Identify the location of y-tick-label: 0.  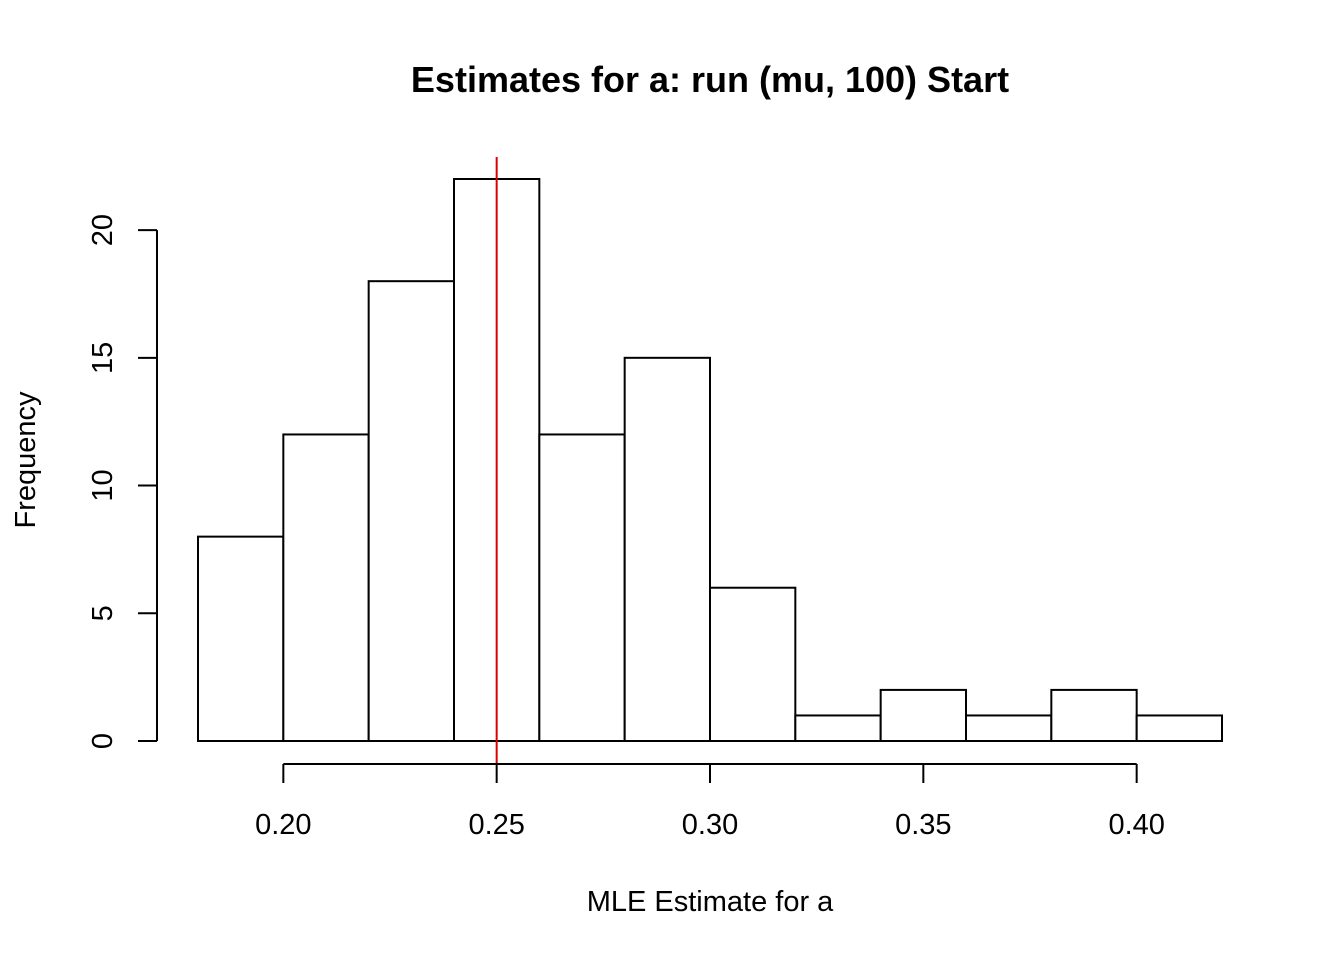
(103, 741).